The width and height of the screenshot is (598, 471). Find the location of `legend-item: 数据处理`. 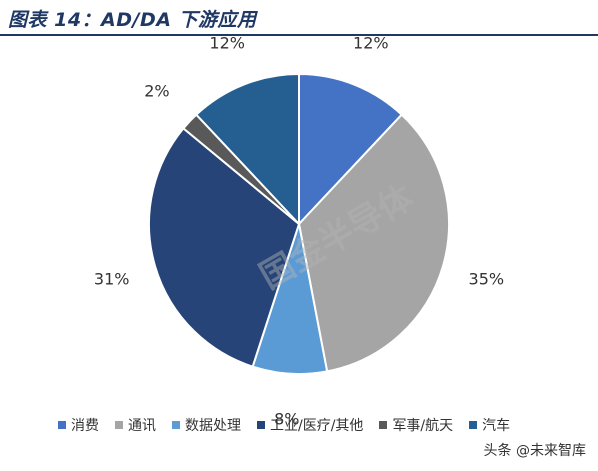

legend-item: 数据处理 is located at coordinates (206, 425).